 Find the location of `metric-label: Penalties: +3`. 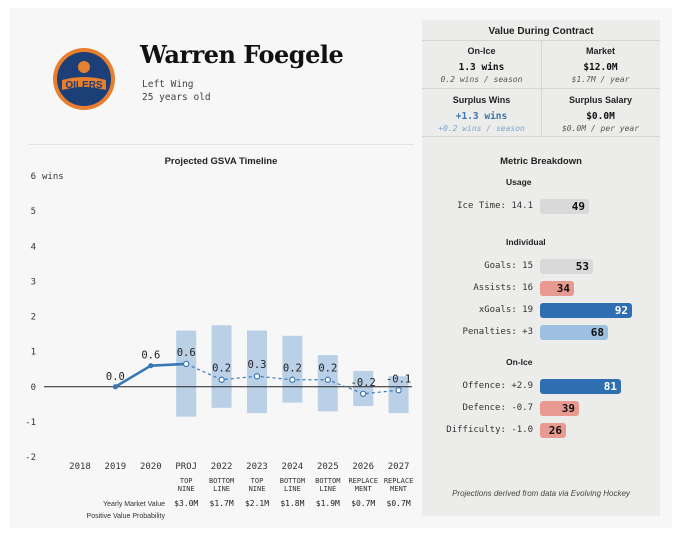

metric-label: Penalties: +3 is located at coordinates (497, 332).